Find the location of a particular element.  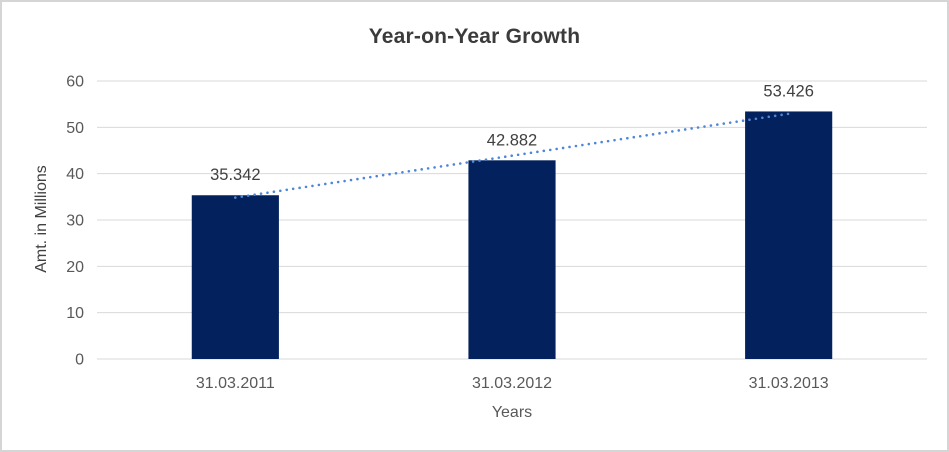

data-label: 35.342 is located at coordinates (235, 175).